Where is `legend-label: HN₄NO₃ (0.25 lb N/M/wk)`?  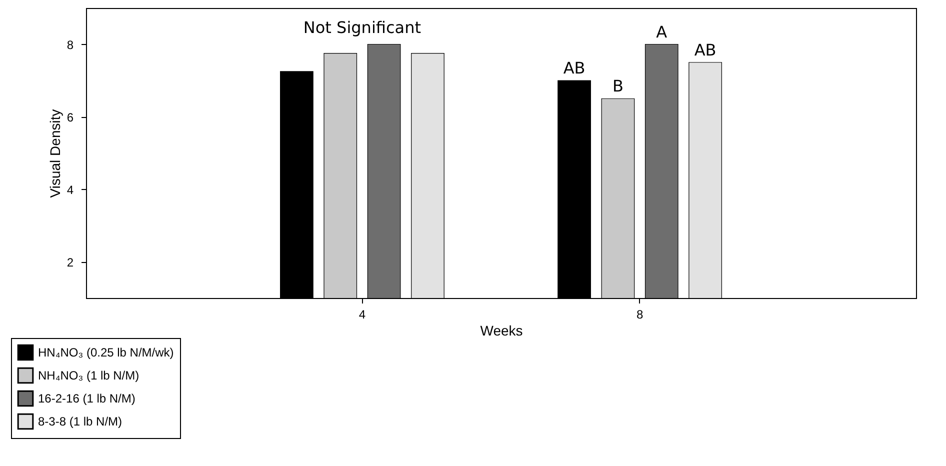 legend-label: HN₄NO₃ (0.25 lb N/M/wk) is located at coordinates (106, 353).